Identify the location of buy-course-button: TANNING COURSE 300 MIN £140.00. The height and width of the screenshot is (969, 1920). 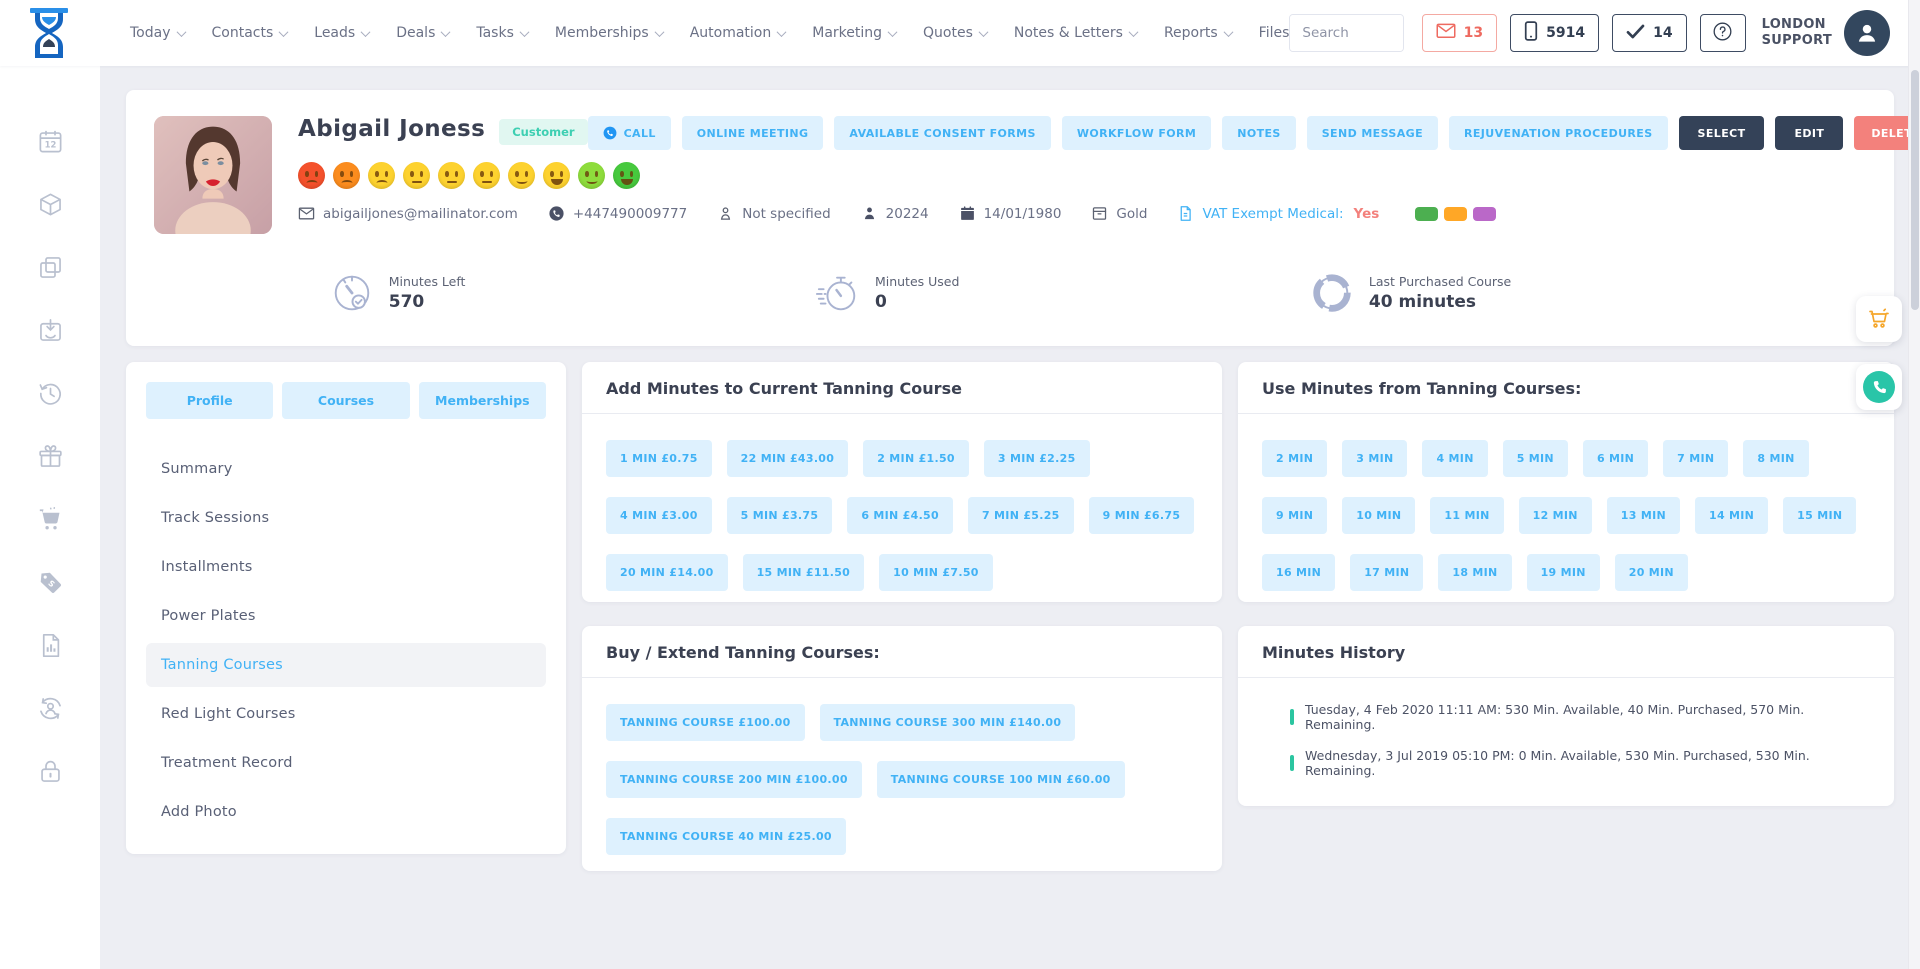
(947, 722).